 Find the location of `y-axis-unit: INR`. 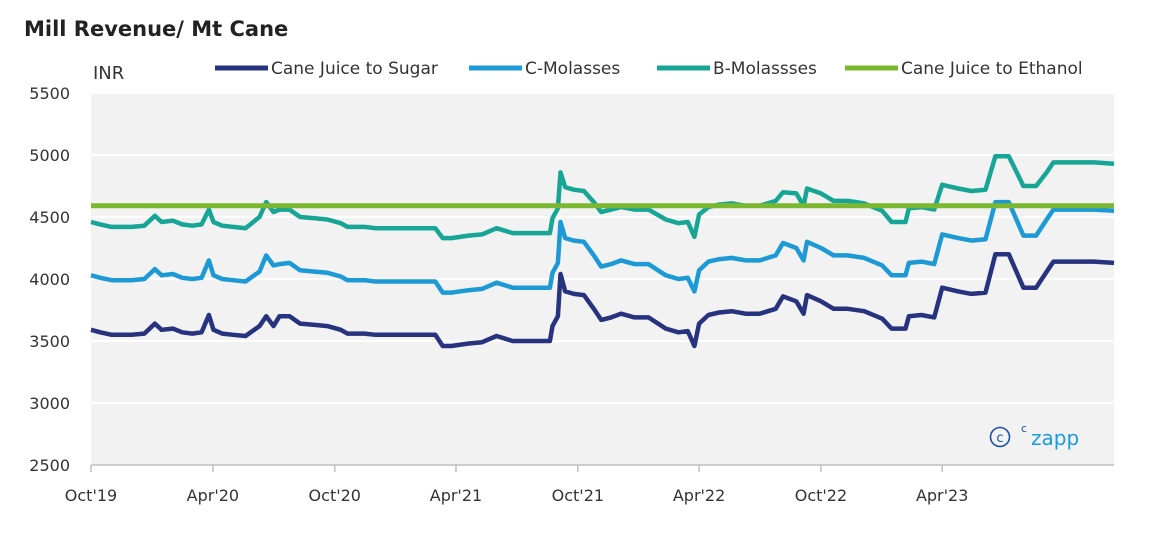

y-axis-unit: INR is located at coordinates (108, 73).